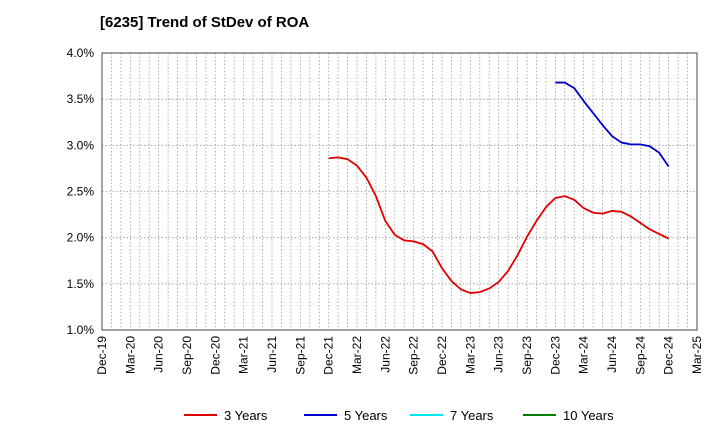  Describe the element at coordinates (81, 284) in the screenshot. I see `y-tick-label: 1.5%` at that location.